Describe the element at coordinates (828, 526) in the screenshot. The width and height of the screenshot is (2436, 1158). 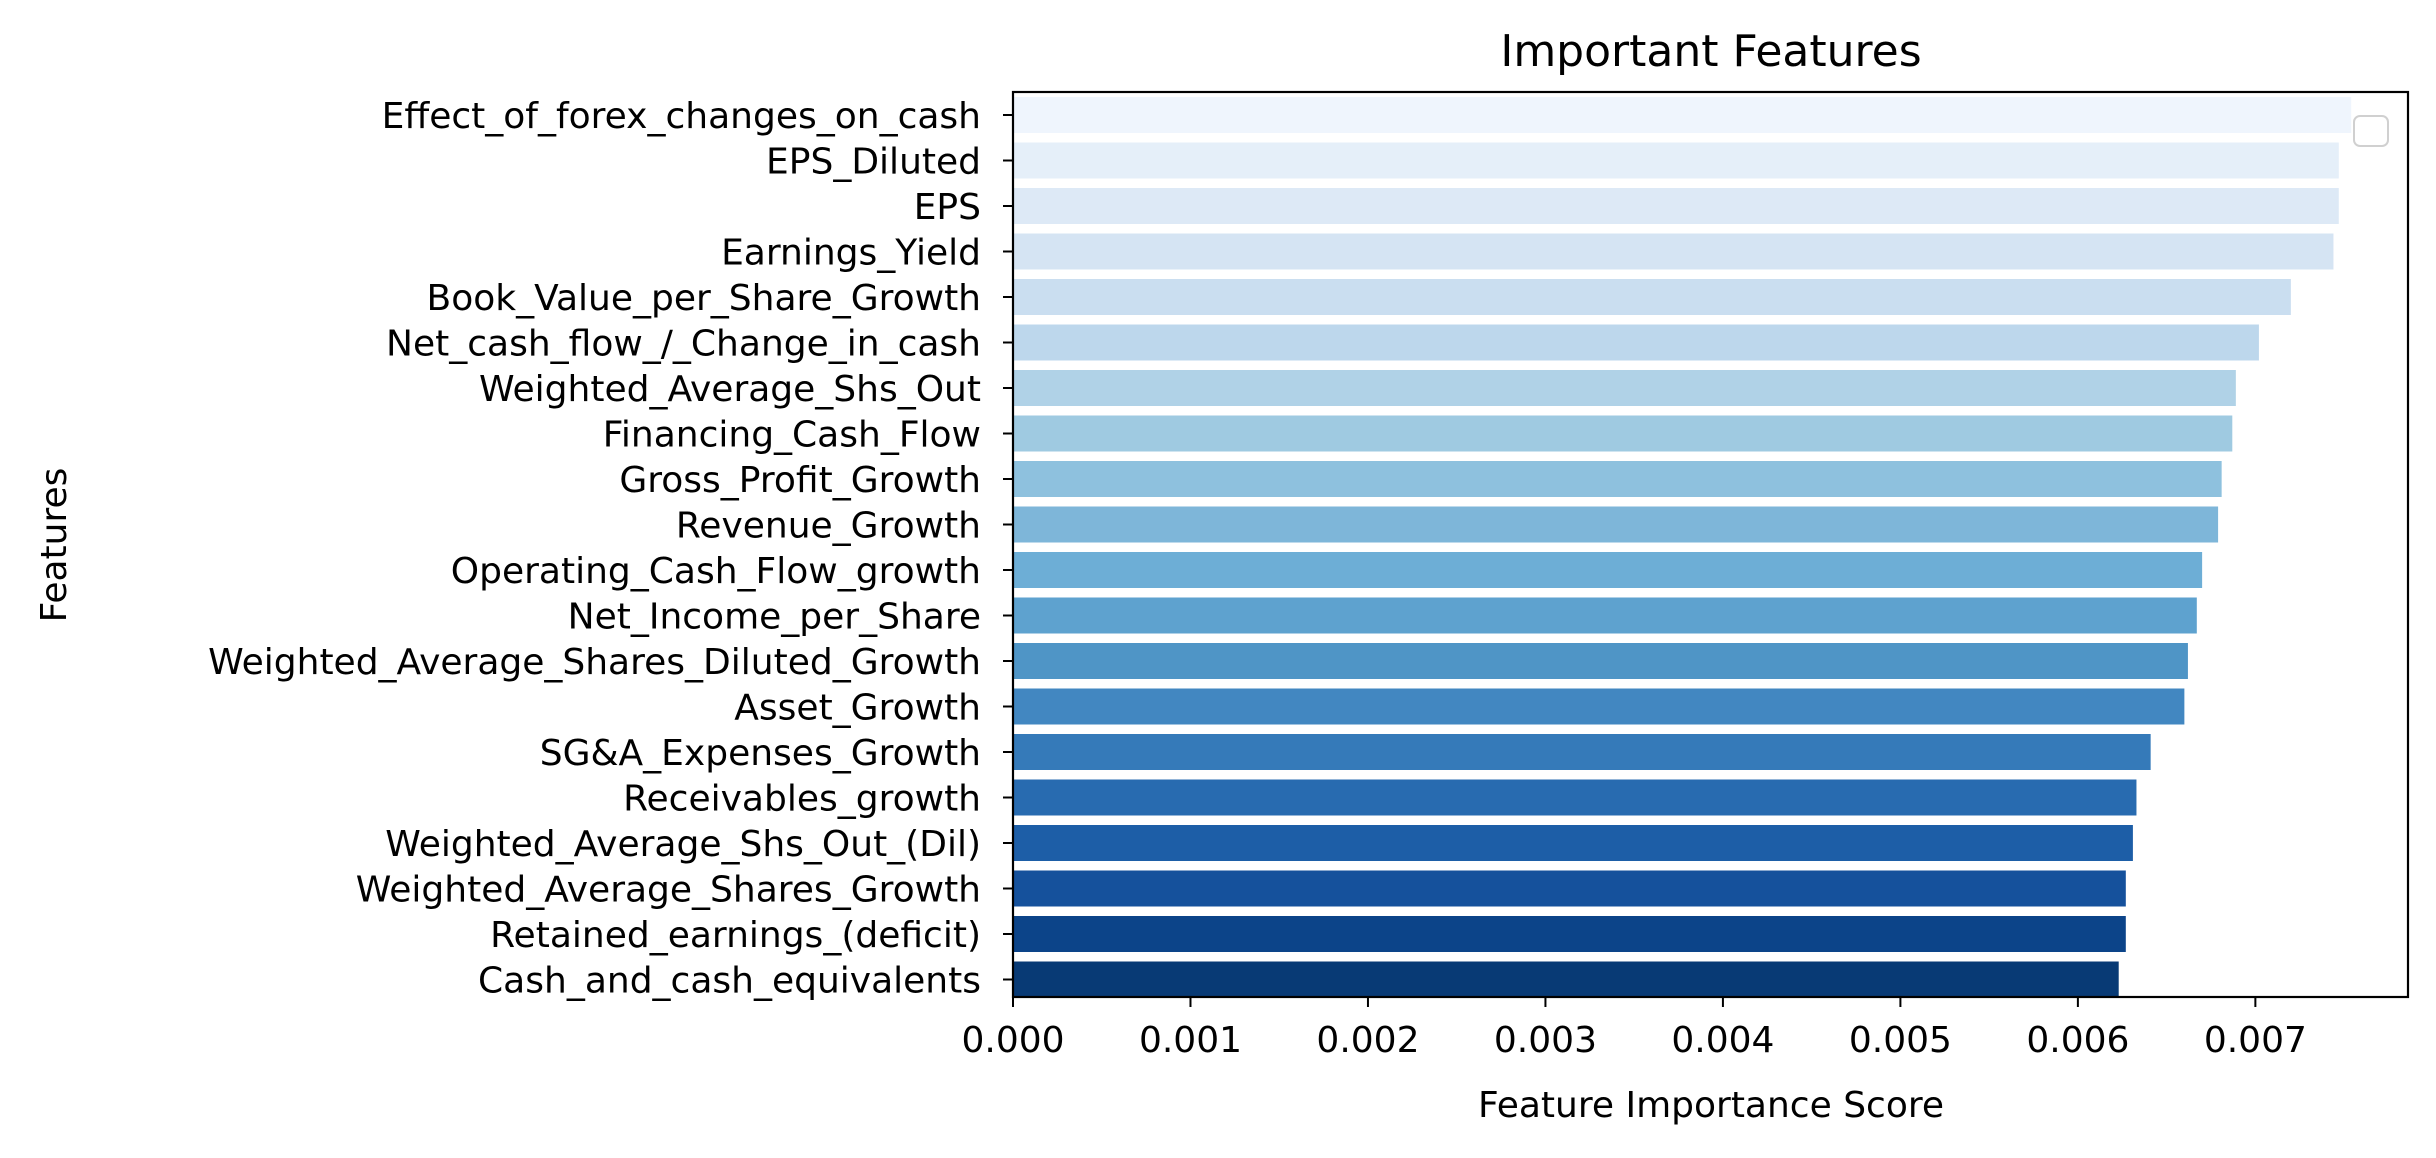
I see `y-tick-label: Revenue_Growth` at that location.